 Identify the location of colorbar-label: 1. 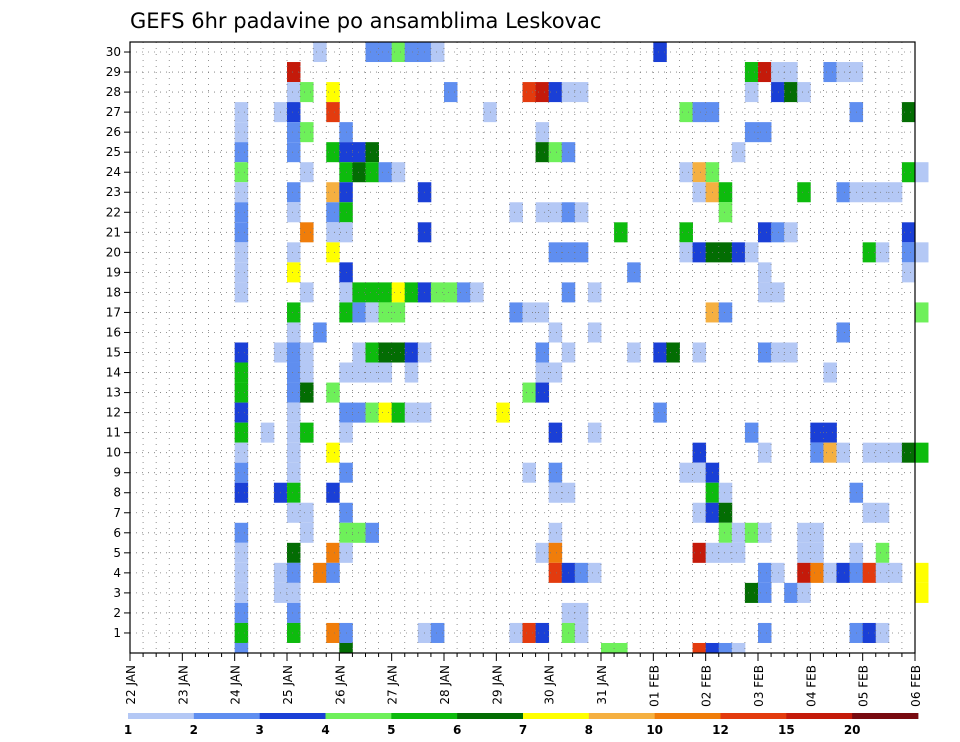
(128, 730).